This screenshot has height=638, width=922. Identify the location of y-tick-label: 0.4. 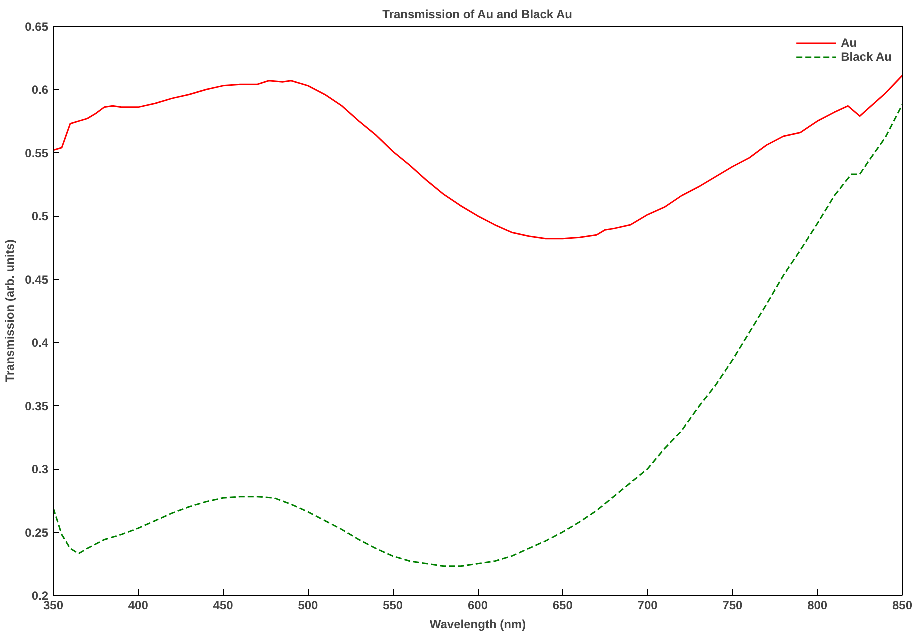
(40, 343).